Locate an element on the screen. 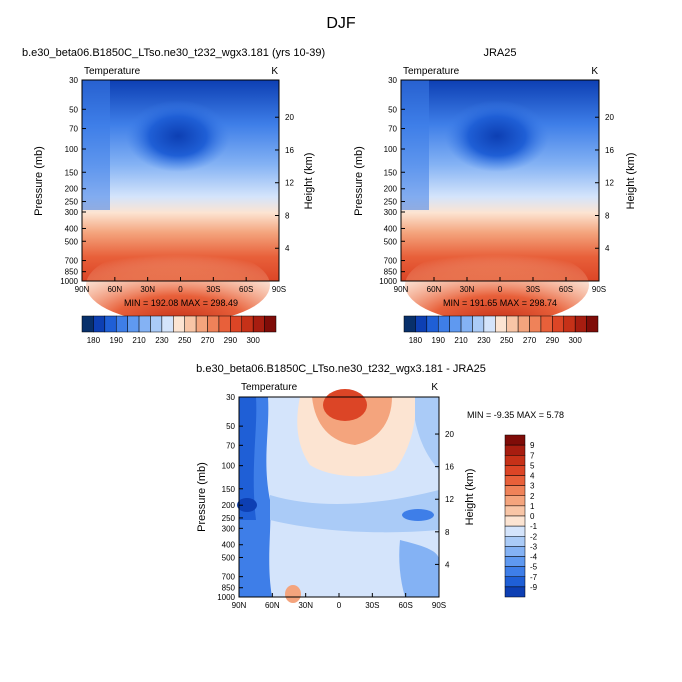 This screenshot has height=682, width=682. colorbar-label: 9 is located at coordinates (532, 445).